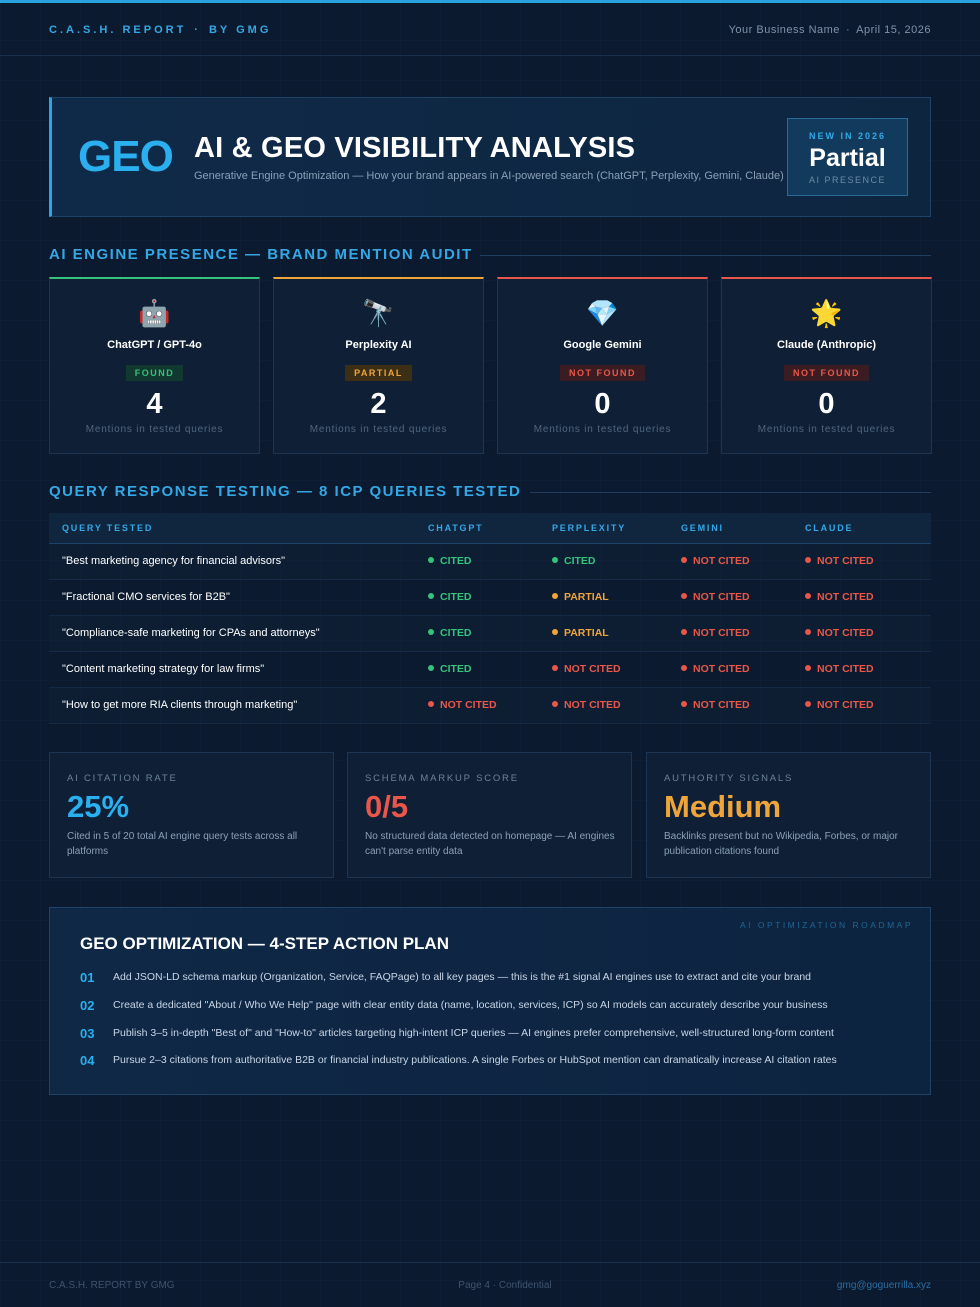 The image size is (980, 1307). I want to click on presence-section-title: AI ENGINE PRESENCE — BRAND MENTION AUDIT, so click(261, 254).